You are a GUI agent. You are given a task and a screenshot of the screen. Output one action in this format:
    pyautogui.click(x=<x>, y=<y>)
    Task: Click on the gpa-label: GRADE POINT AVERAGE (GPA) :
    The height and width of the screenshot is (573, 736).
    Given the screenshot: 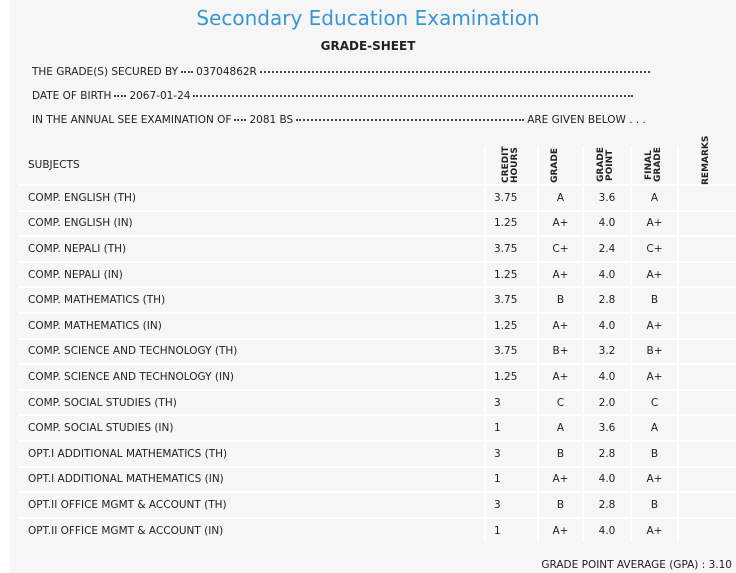 What is the action you would take?
    pyautogui.click(x=623, y=565)
    